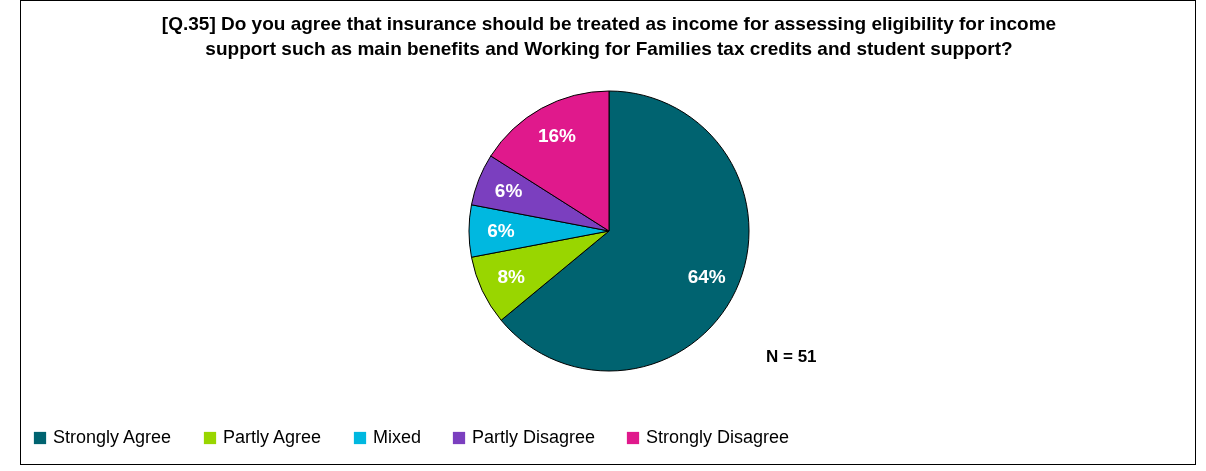 The image size is (1206, 471). What do you see at coordinates (718, 437) in the screenshot?
I see `legend-label: Strongly Disagree` at bounding box center [718, 437].